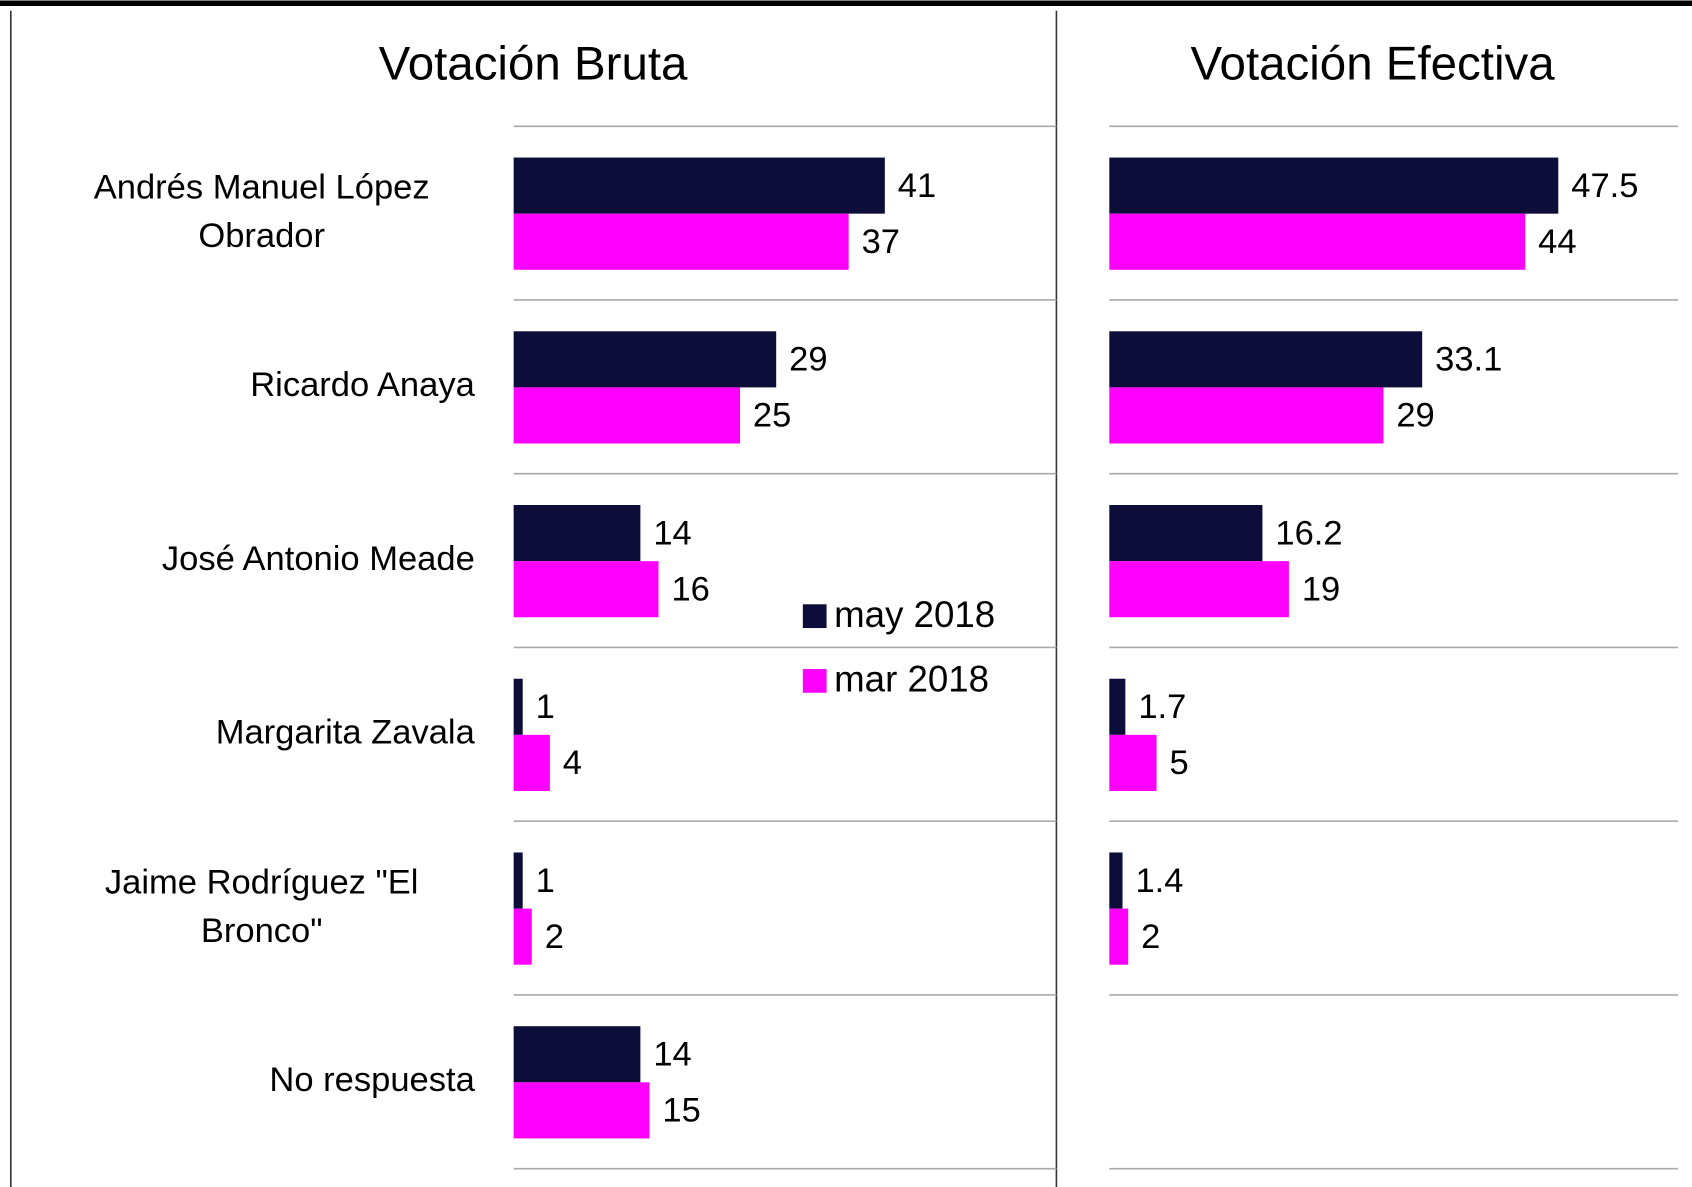  What do you see at coordinates (1308, 533) in the screenshot?
I see `value-label: 16.2` at bounding box center [1308, 533].